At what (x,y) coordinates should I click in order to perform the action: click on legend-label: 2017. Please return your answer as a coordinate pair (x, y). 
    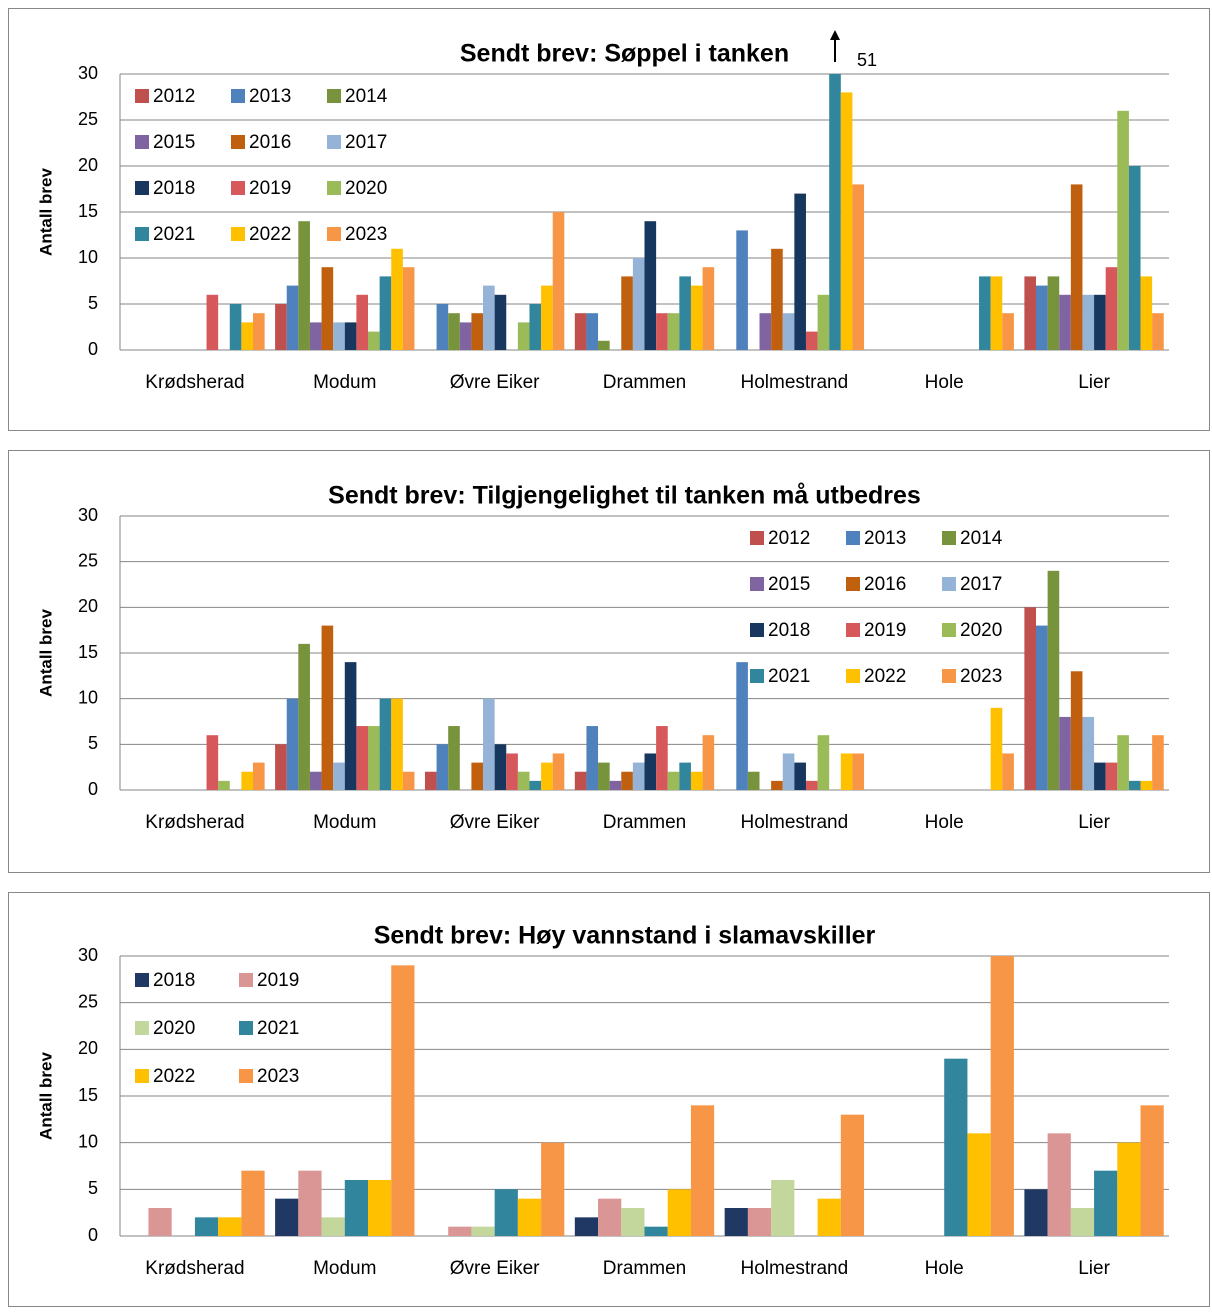
    Looking at the image, I should click on (981, 584).